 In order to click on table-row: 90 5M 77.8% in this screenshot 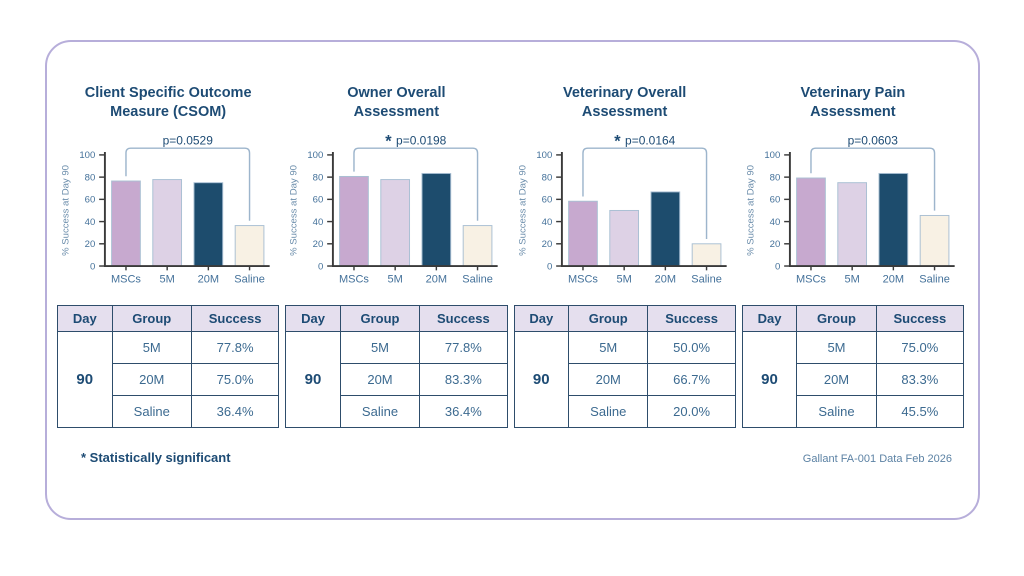, I will do `click(396, 380)`.